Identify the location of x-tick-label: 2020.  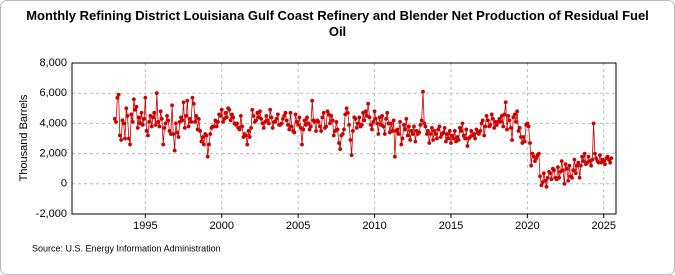
(527, 226).